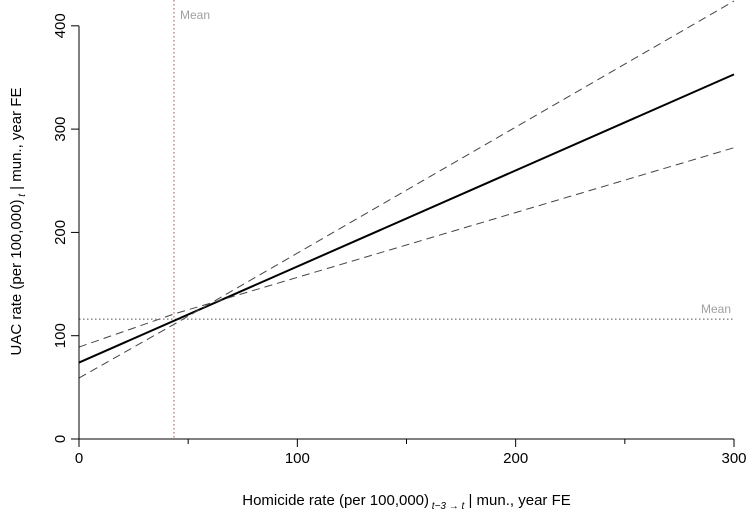  Describe the element at coordinates (297, 458) in the screenshot. I see `x-tick-label: 100` at that location.